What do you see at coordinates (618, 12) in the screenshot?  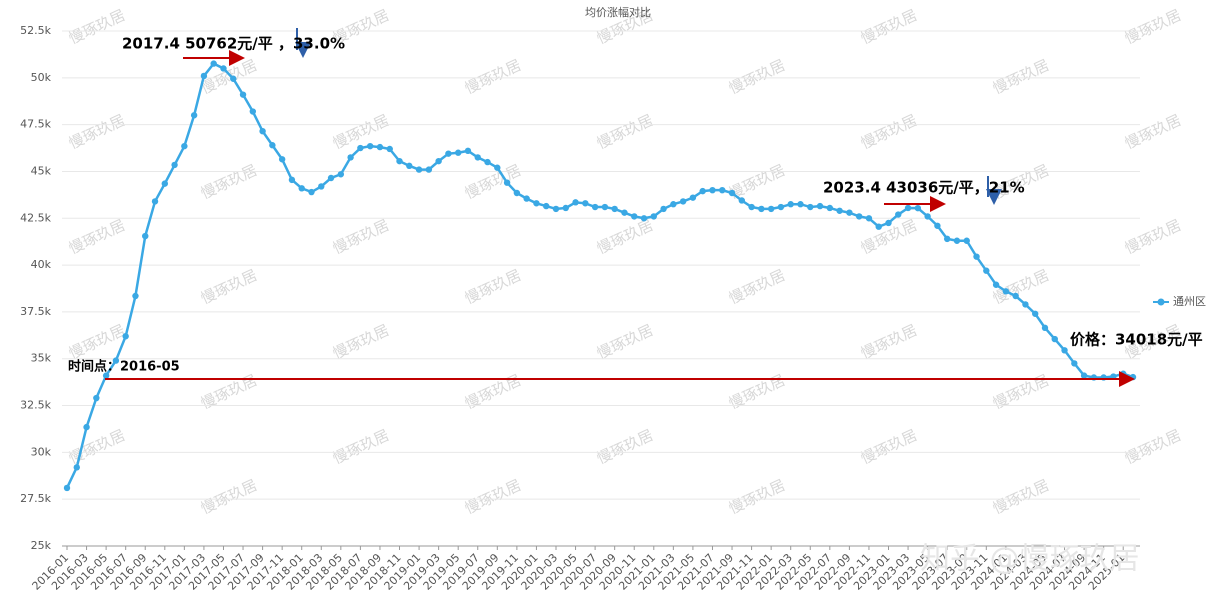 I see `chart-title: 均价涨幅对比` at bounding box center [618, 12].